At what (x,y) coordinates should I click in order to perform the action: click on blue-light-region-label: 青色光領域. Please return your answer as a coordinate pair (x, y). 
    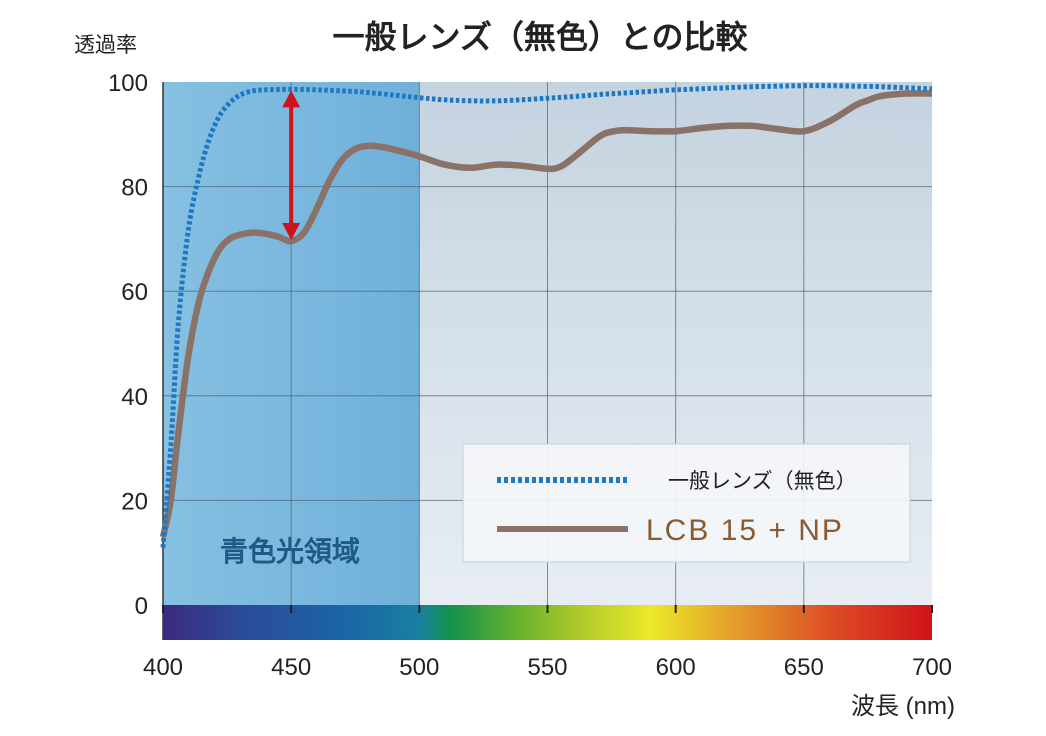
    Looking at the image, I should click on (290, 551).